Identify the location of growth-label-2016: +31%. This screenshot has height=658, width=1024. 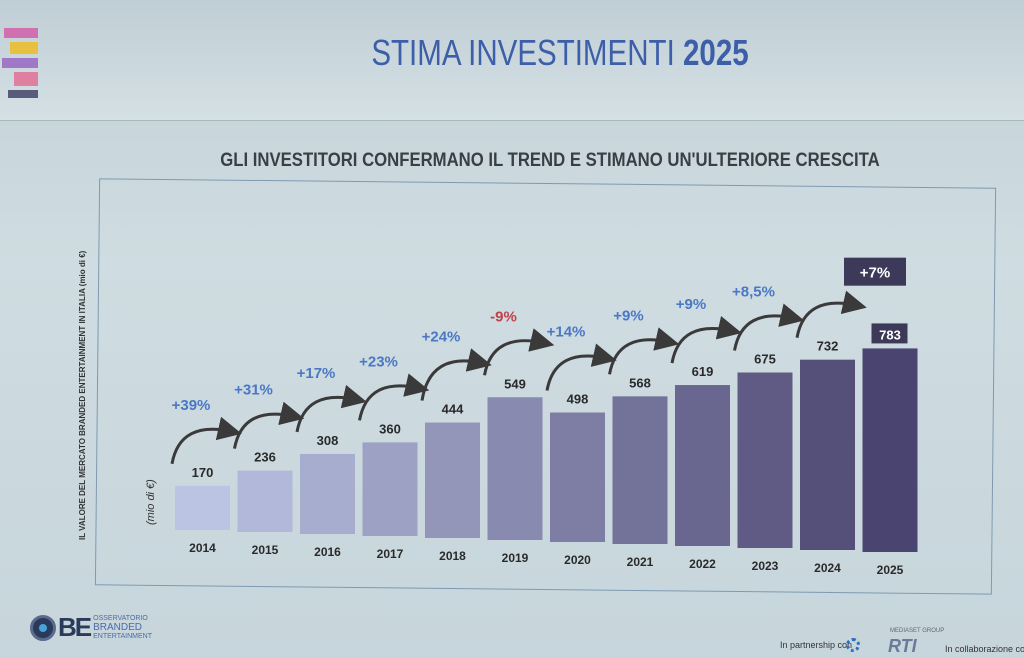
(253, 390).